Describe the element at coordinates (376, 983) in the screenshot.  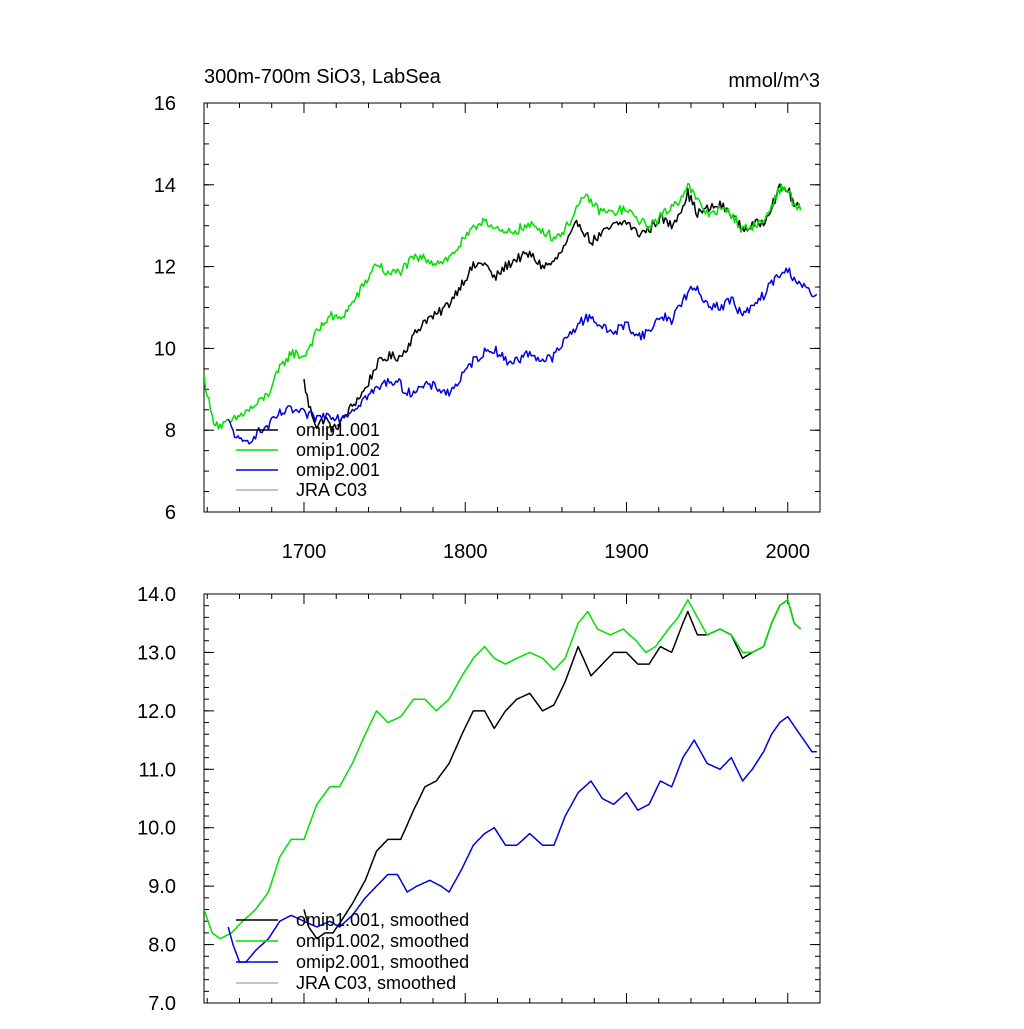
I see `legend-label: JRA C03, smoothed` at that location.